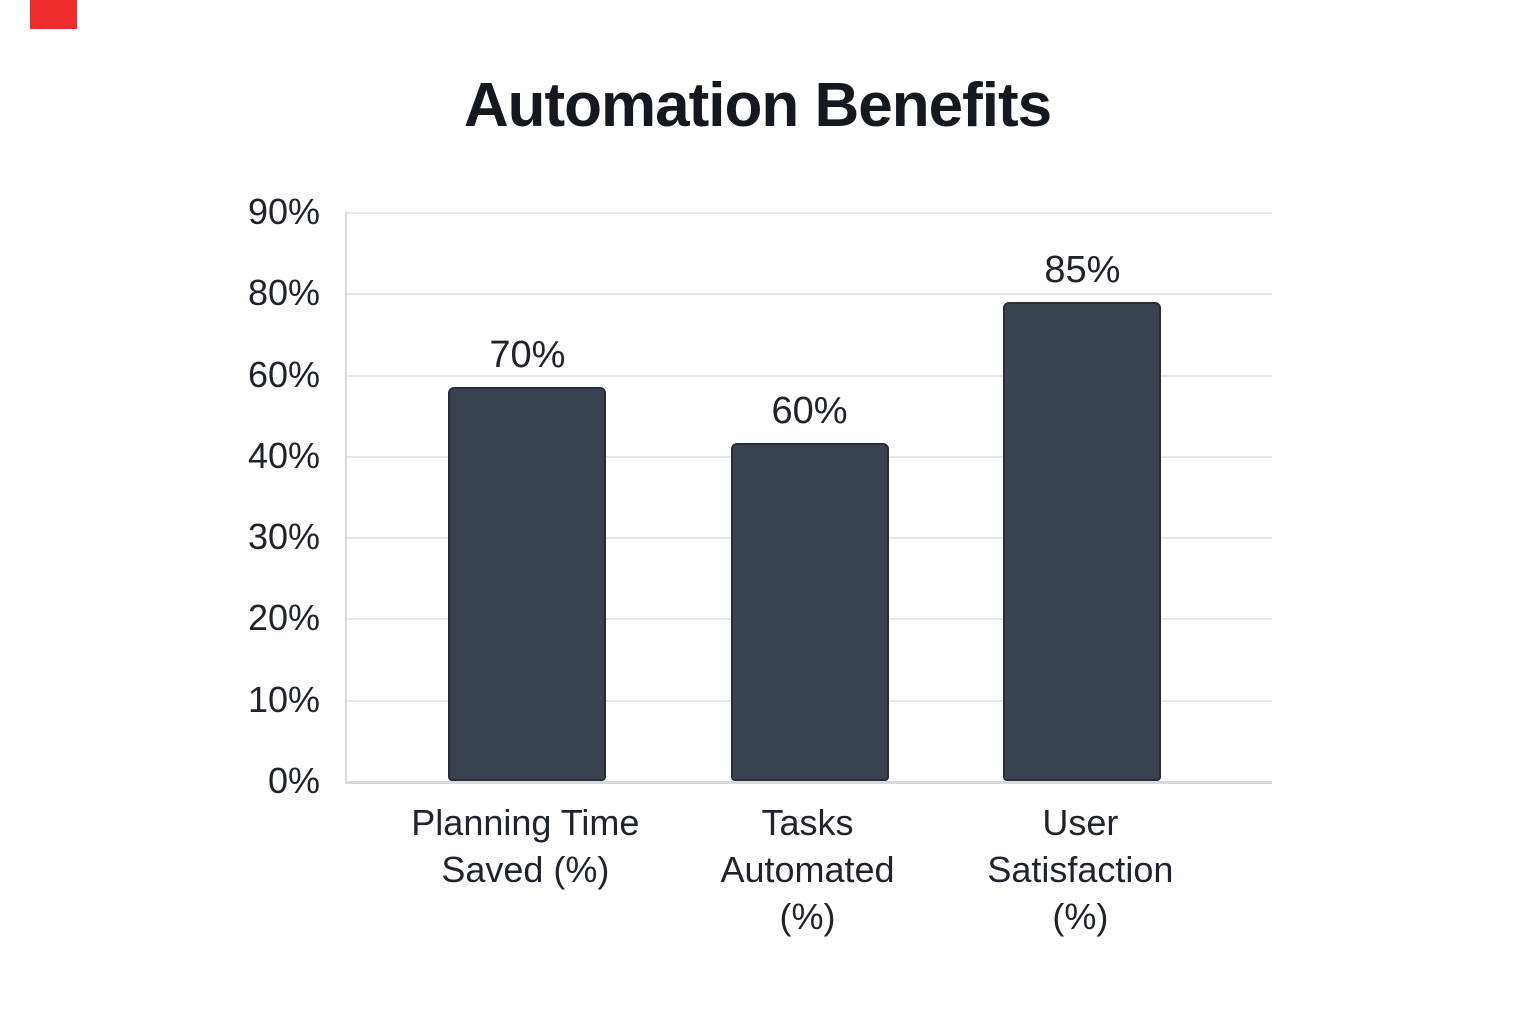  What do you see at coordinates (283, 374) in the screenshot?
I see `y-tick-label: 60%` at bounding box center [283, 374].